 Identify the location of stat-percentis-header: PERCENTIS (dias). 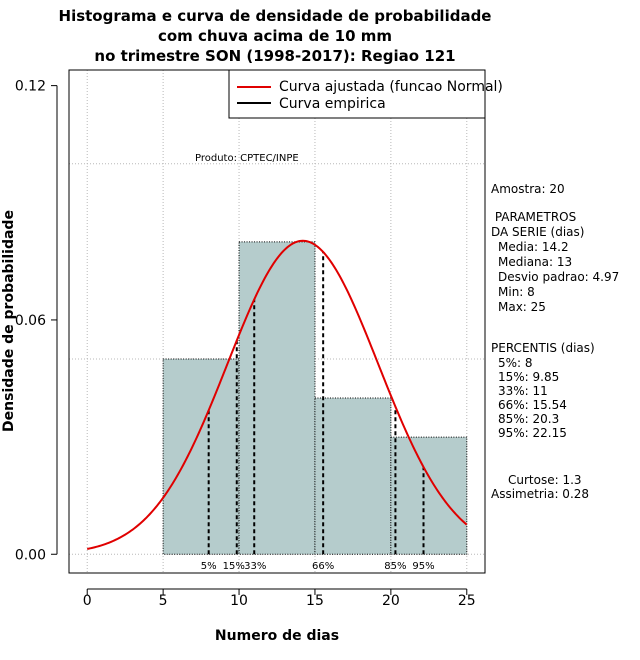
(543, 348).